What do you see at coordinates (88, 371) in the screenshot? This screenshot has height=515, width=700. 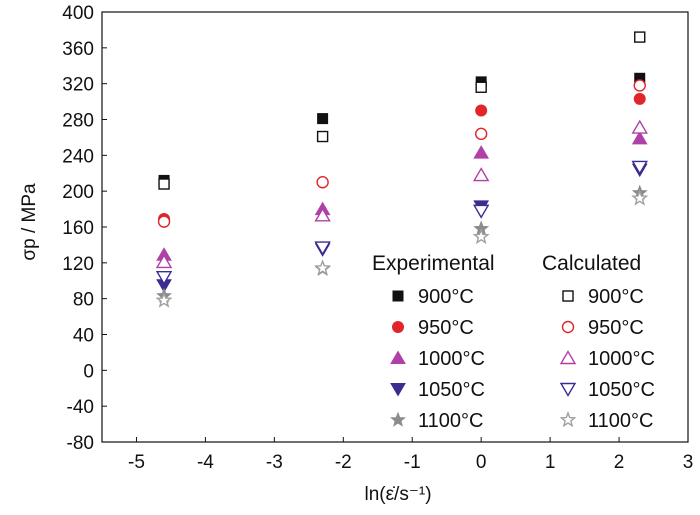 I see `y-tick-label: 0` at bounding box center [88, 371].